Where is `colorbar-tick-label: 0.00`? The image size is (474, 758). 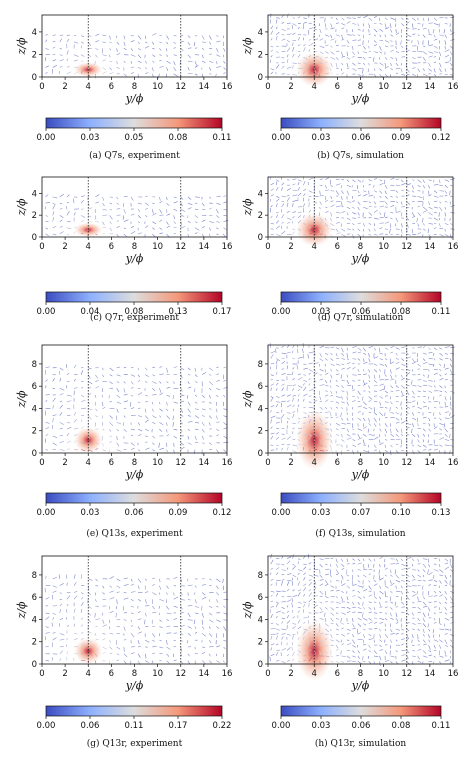
colorbar-tick-label: 0.00 is located at coordinates (46, 312).